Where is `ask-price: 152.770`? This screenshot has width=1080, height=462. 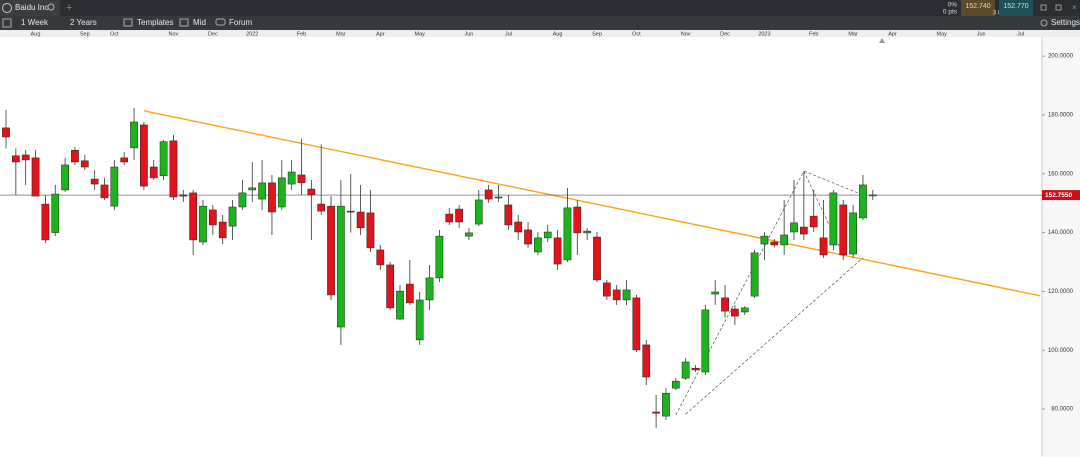 ask-price: 152.770 is located at coordinates (1015, 6).